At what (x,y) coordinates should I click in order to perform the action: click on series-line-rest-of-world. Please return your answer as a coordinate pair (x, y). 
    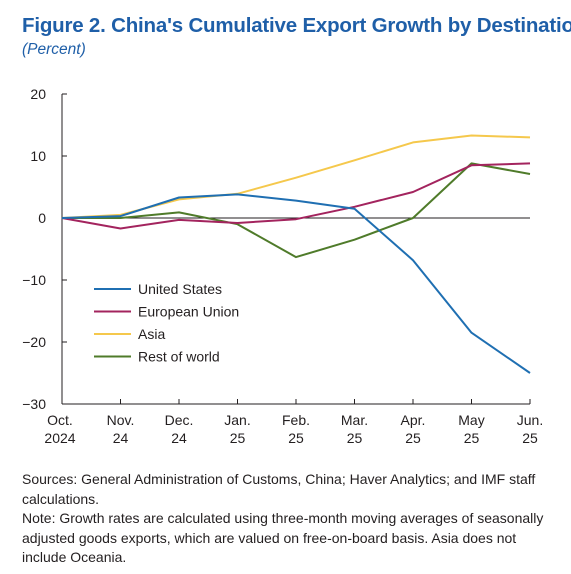
    Looking at the image, I should click on (296, 210).